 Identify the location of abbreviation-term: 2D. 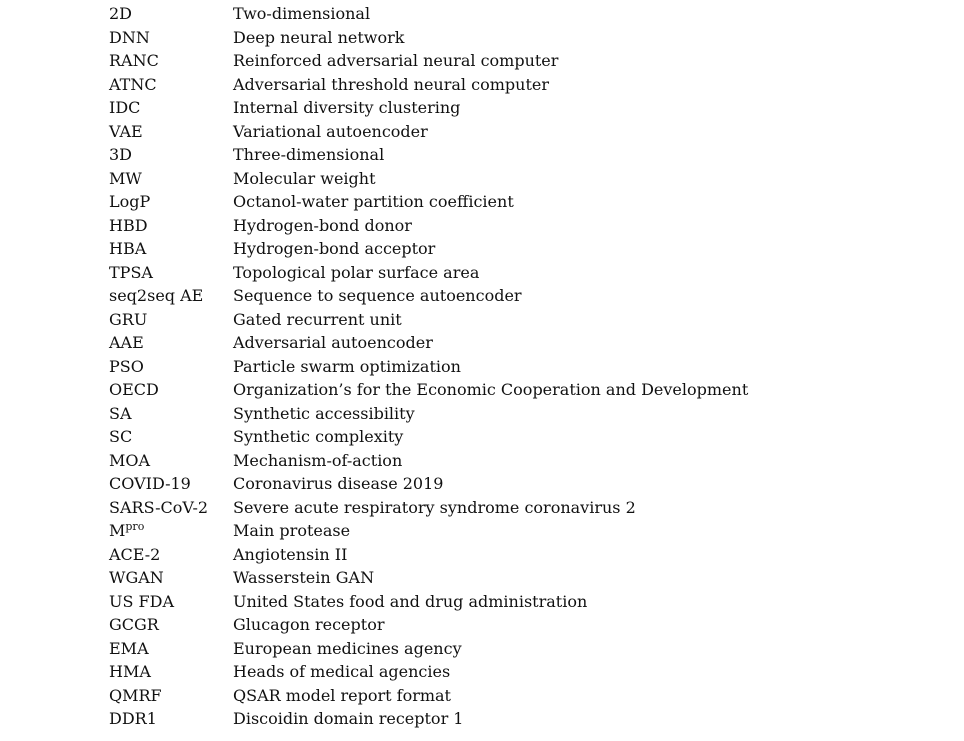
(121, 13).